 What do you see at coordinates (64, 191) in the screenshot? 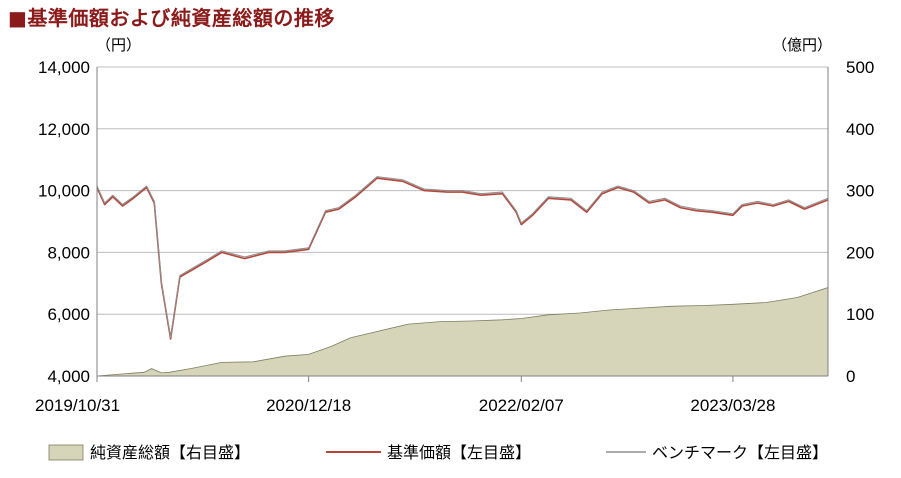
I see `left-tick-label: 10,000` at bounding box center [64, 191].